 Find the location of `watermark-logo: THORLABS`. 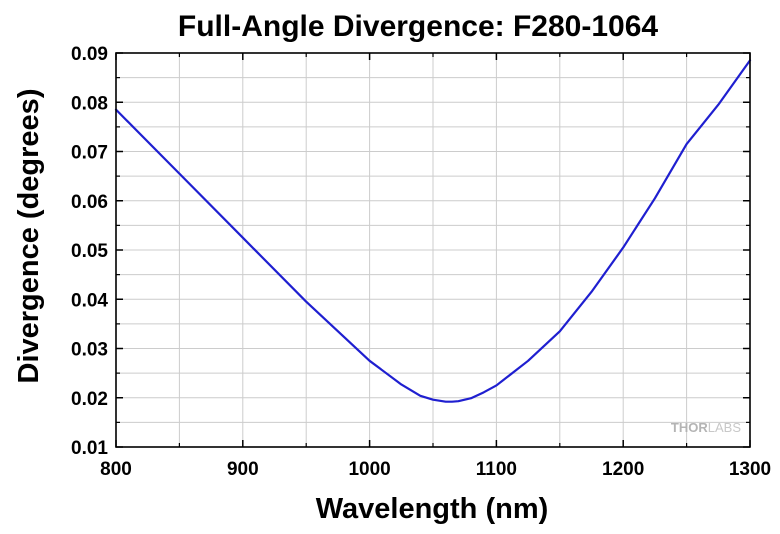

watermark-logo: THORLABS is located at coordinates (706, 427).